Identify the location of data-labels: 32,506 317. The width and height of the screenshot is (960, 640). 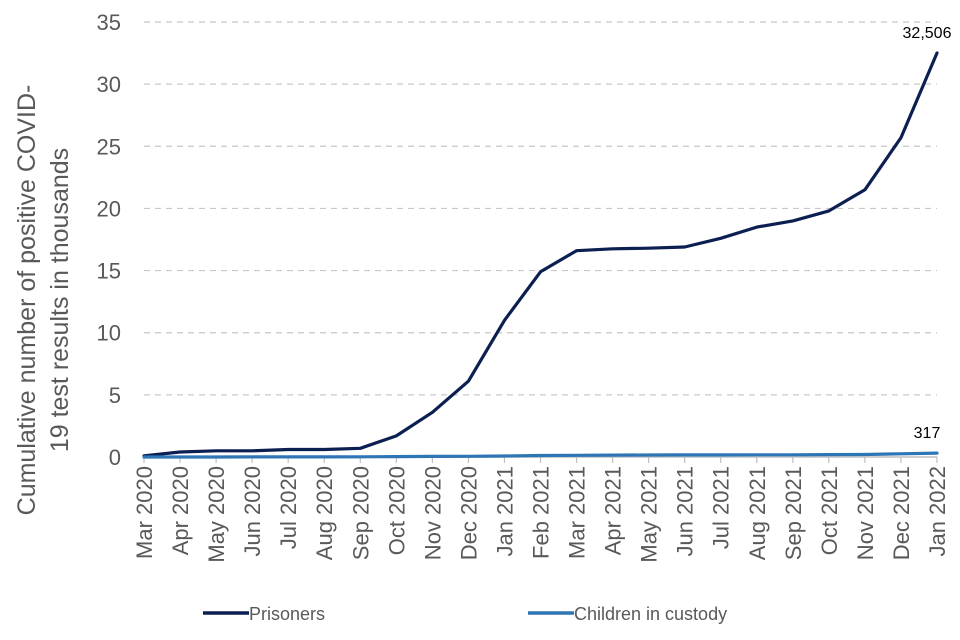
(927, 233).